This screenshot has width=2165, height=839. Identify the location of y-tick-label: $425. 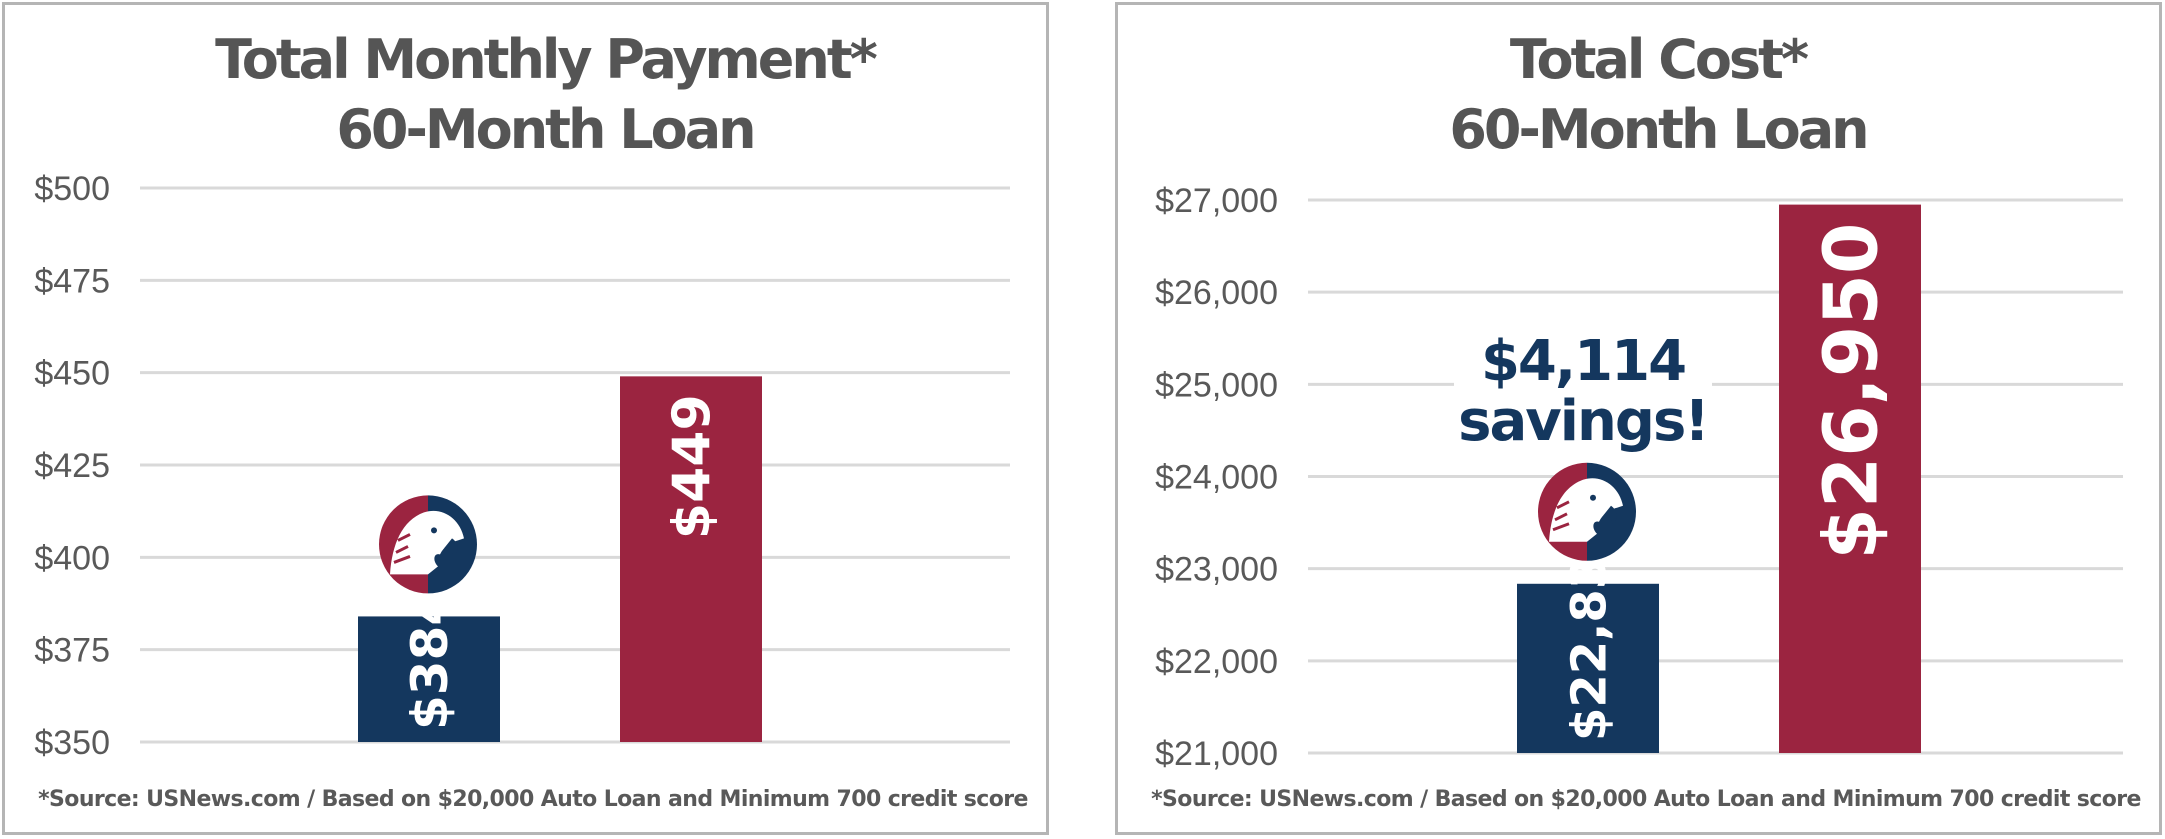
(72, 466).